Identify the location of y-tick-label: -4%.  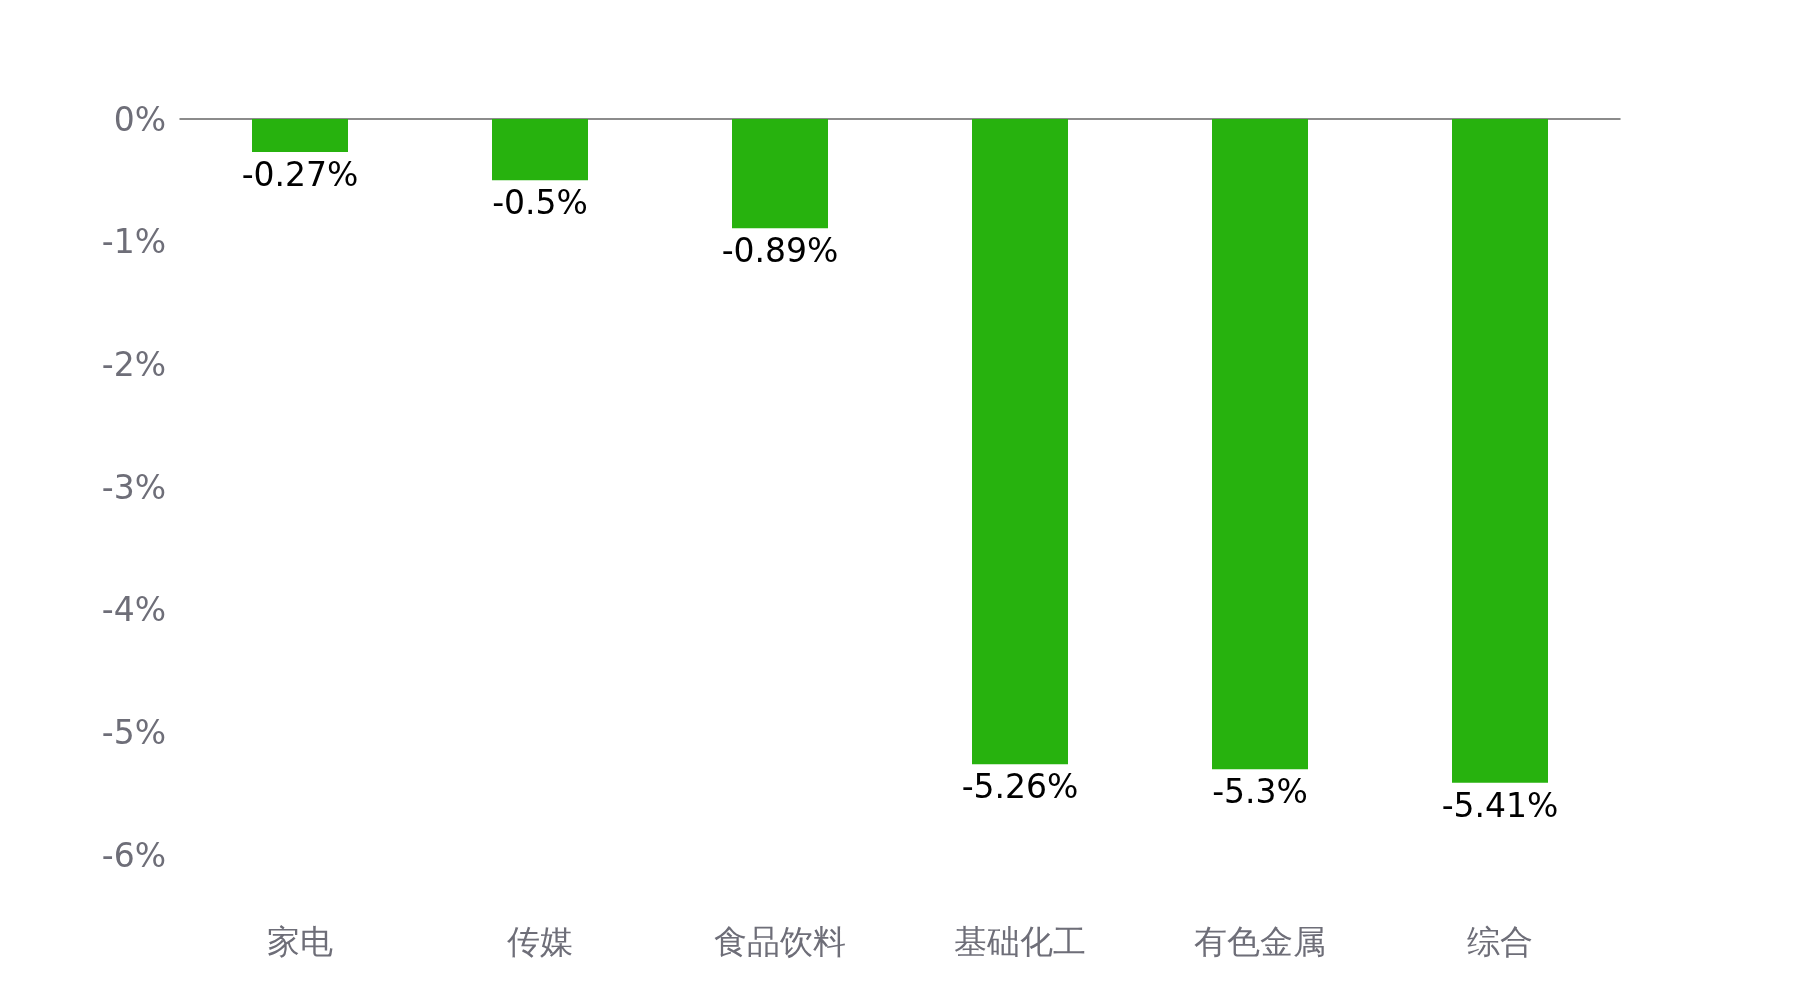
(133, 610).